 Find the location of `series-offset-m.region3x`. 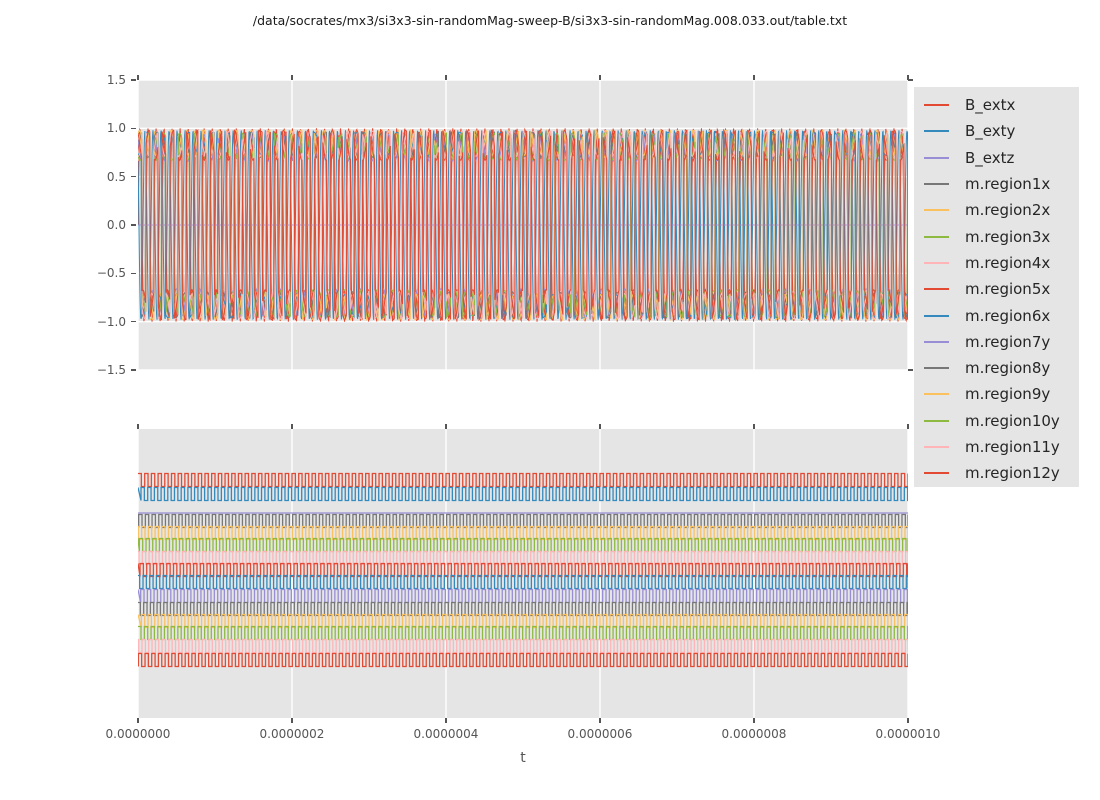

series-offset-m.region3x is located at coordinates (523, 545).